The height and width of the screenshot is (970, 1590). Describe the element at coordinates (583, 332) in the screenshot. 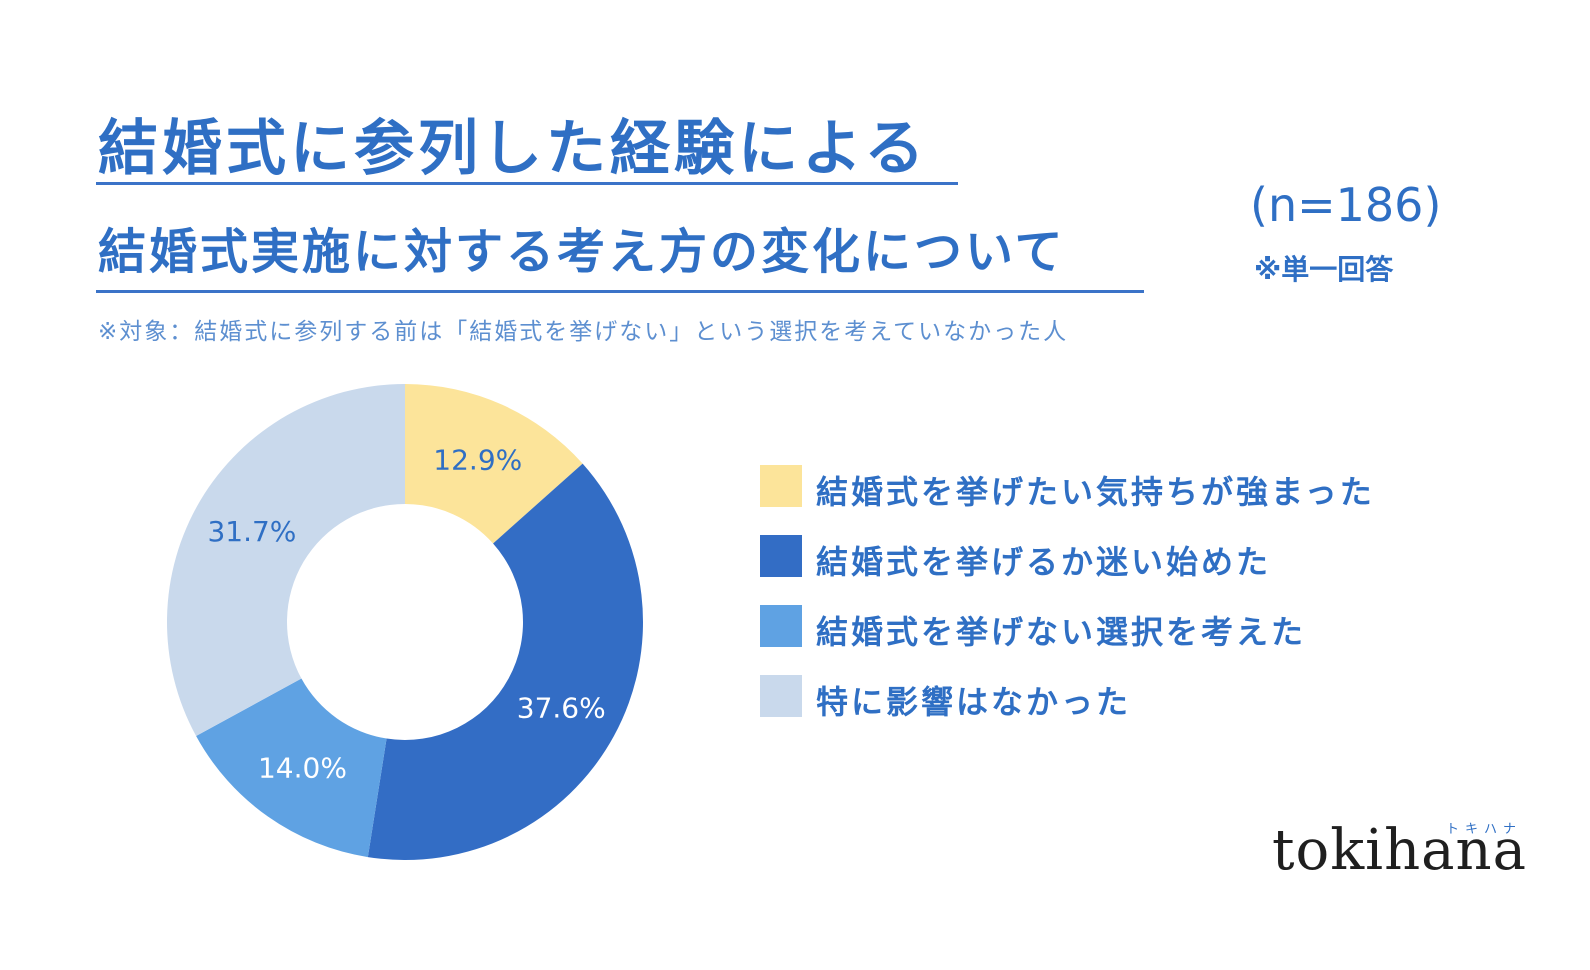

I see `target-note: ※対象：結婚式に参列する前は「結婚式を挙げない」という選択を考えていなかった人` at that location.